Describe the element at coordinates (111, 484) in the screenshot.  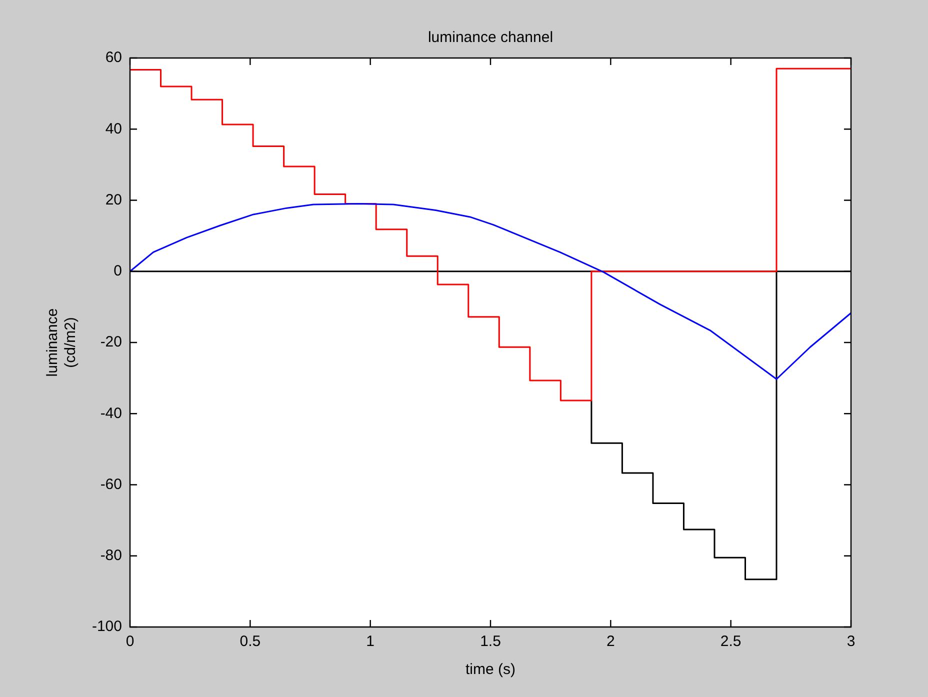
I see `y-tick-label: -60` at that location.